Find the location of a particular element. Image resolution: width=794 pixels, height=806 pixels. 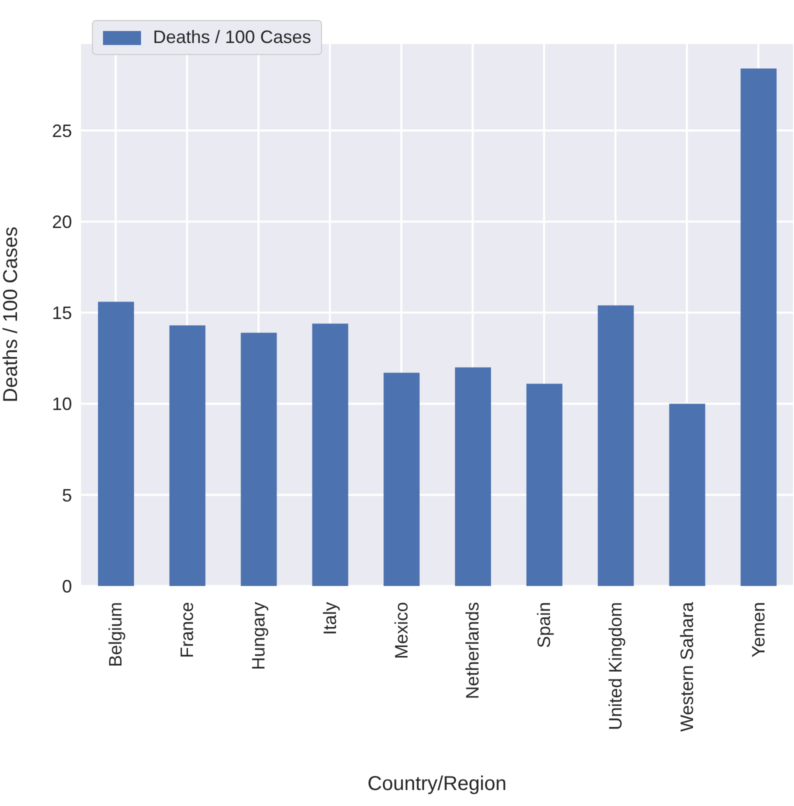

x-axis-title: Country/Region is located at coordinates (437, 784).